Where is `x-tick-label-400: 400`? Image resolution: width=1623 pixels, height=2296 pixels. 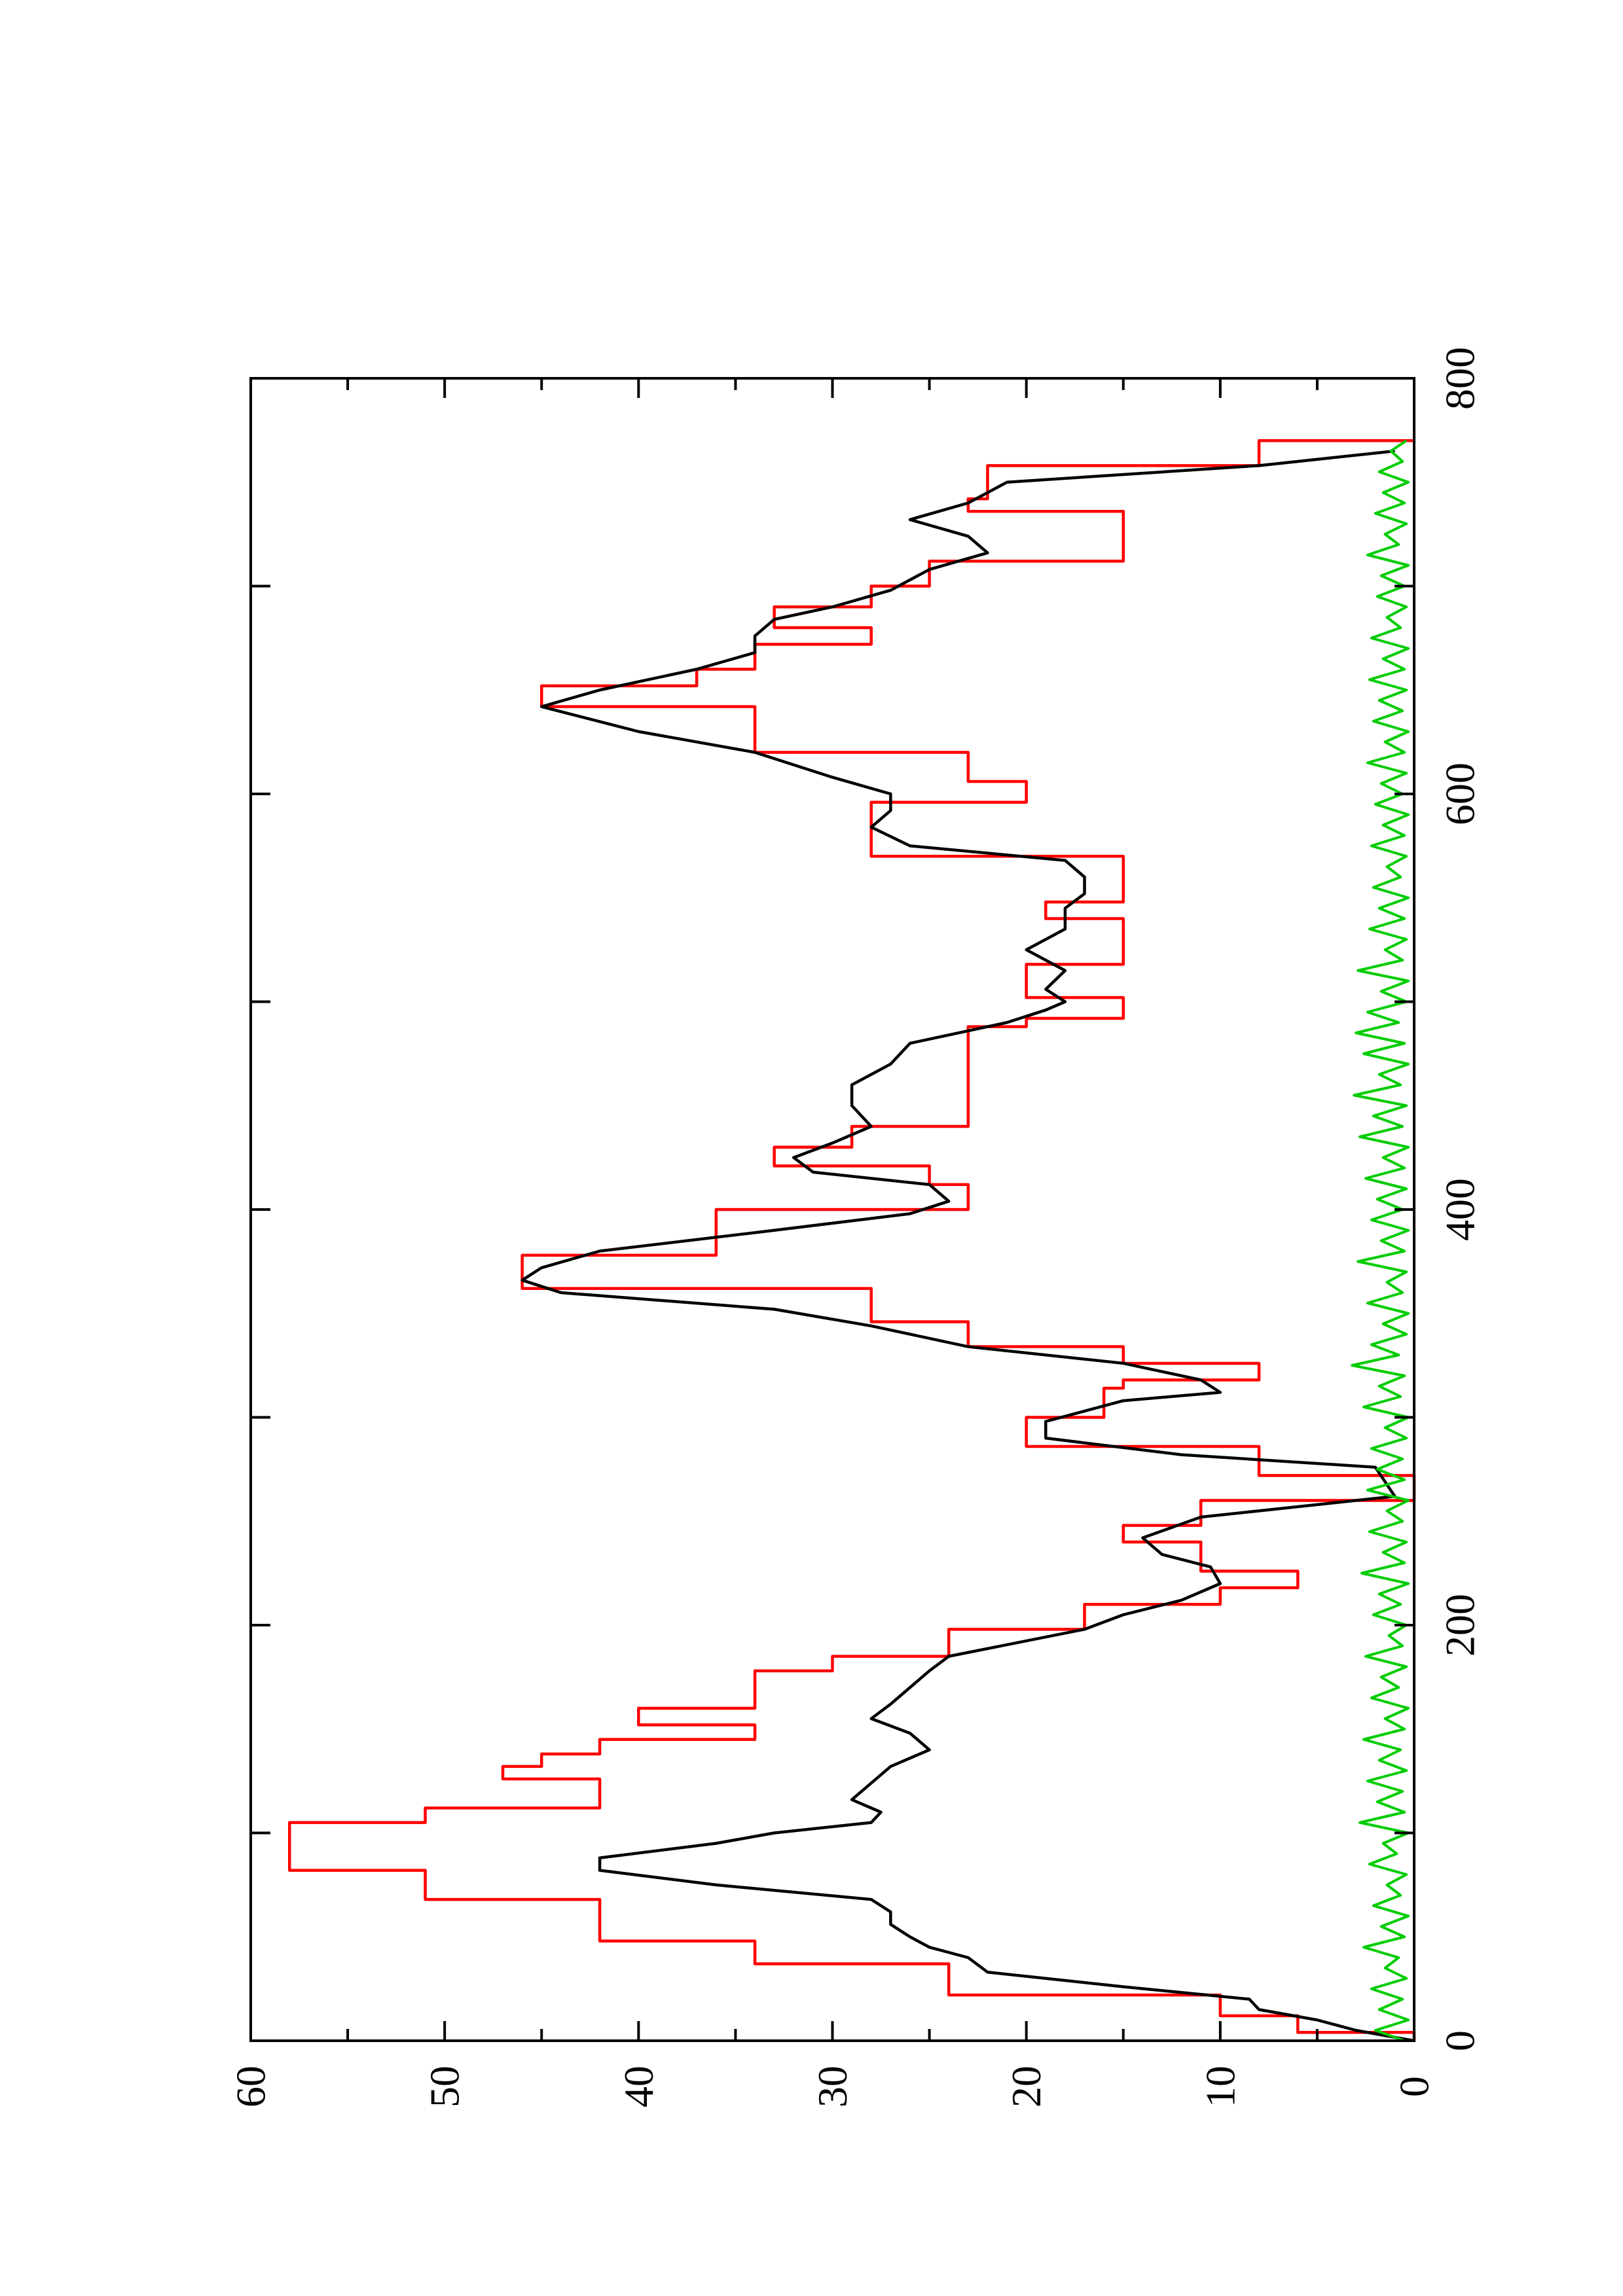 x-tick-label-400: 400 is located at coordinates (1460, 1209).